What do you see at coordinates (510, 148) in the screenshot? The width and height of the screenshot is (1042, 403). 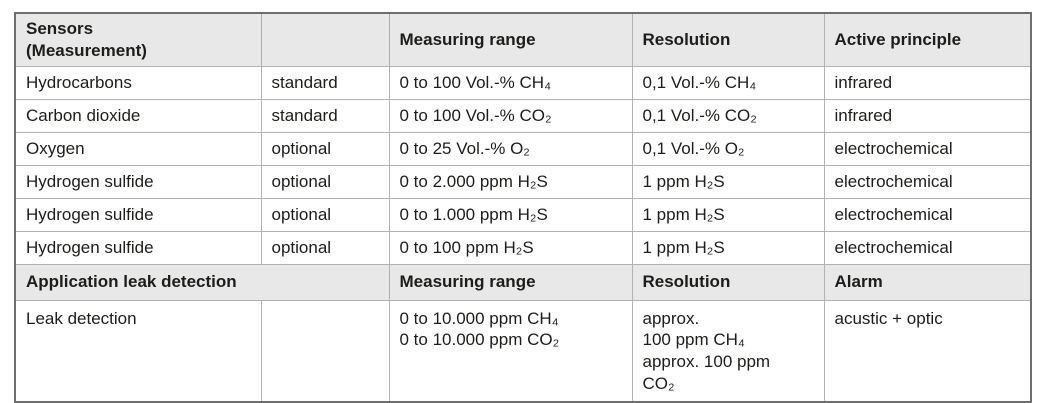 I see `measuring-range-cell: 0 to 25 Vol.-% O₂` at bounding box center [510, 148].